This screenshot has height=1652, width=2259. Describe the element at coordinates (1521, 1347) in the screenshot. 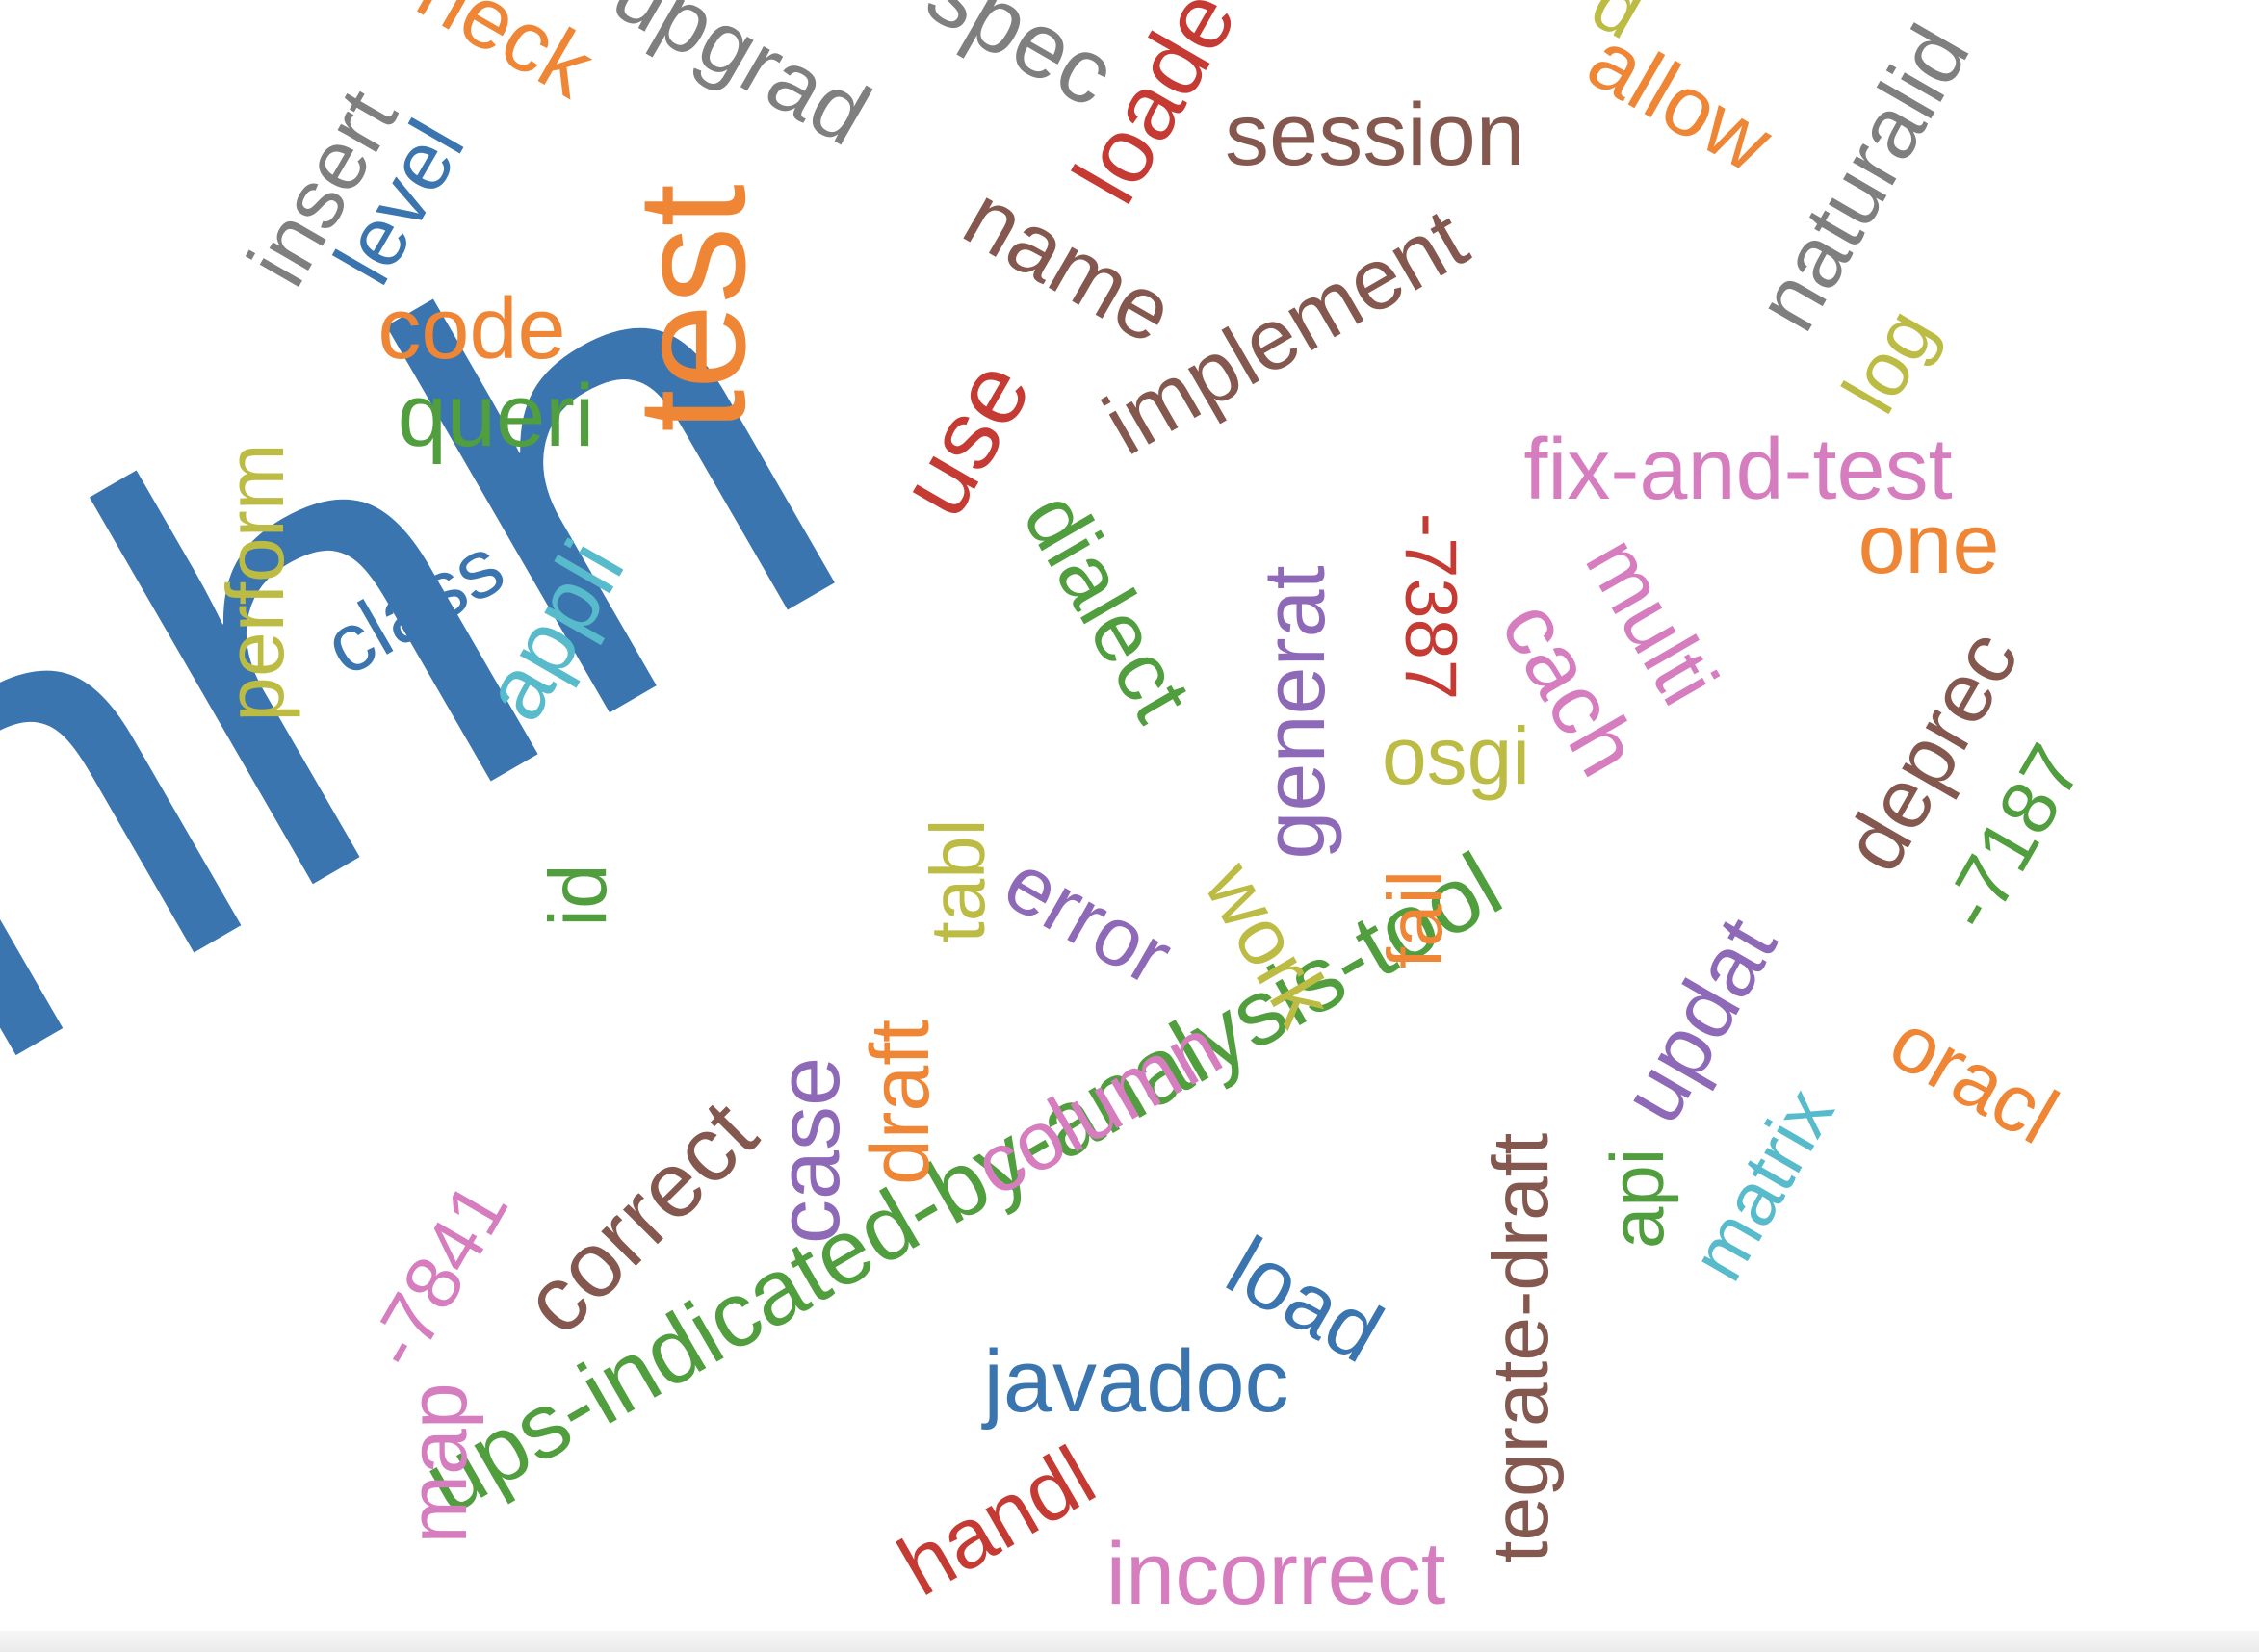

I see `word-tegrate-draft: tegrate-draft` at that location.